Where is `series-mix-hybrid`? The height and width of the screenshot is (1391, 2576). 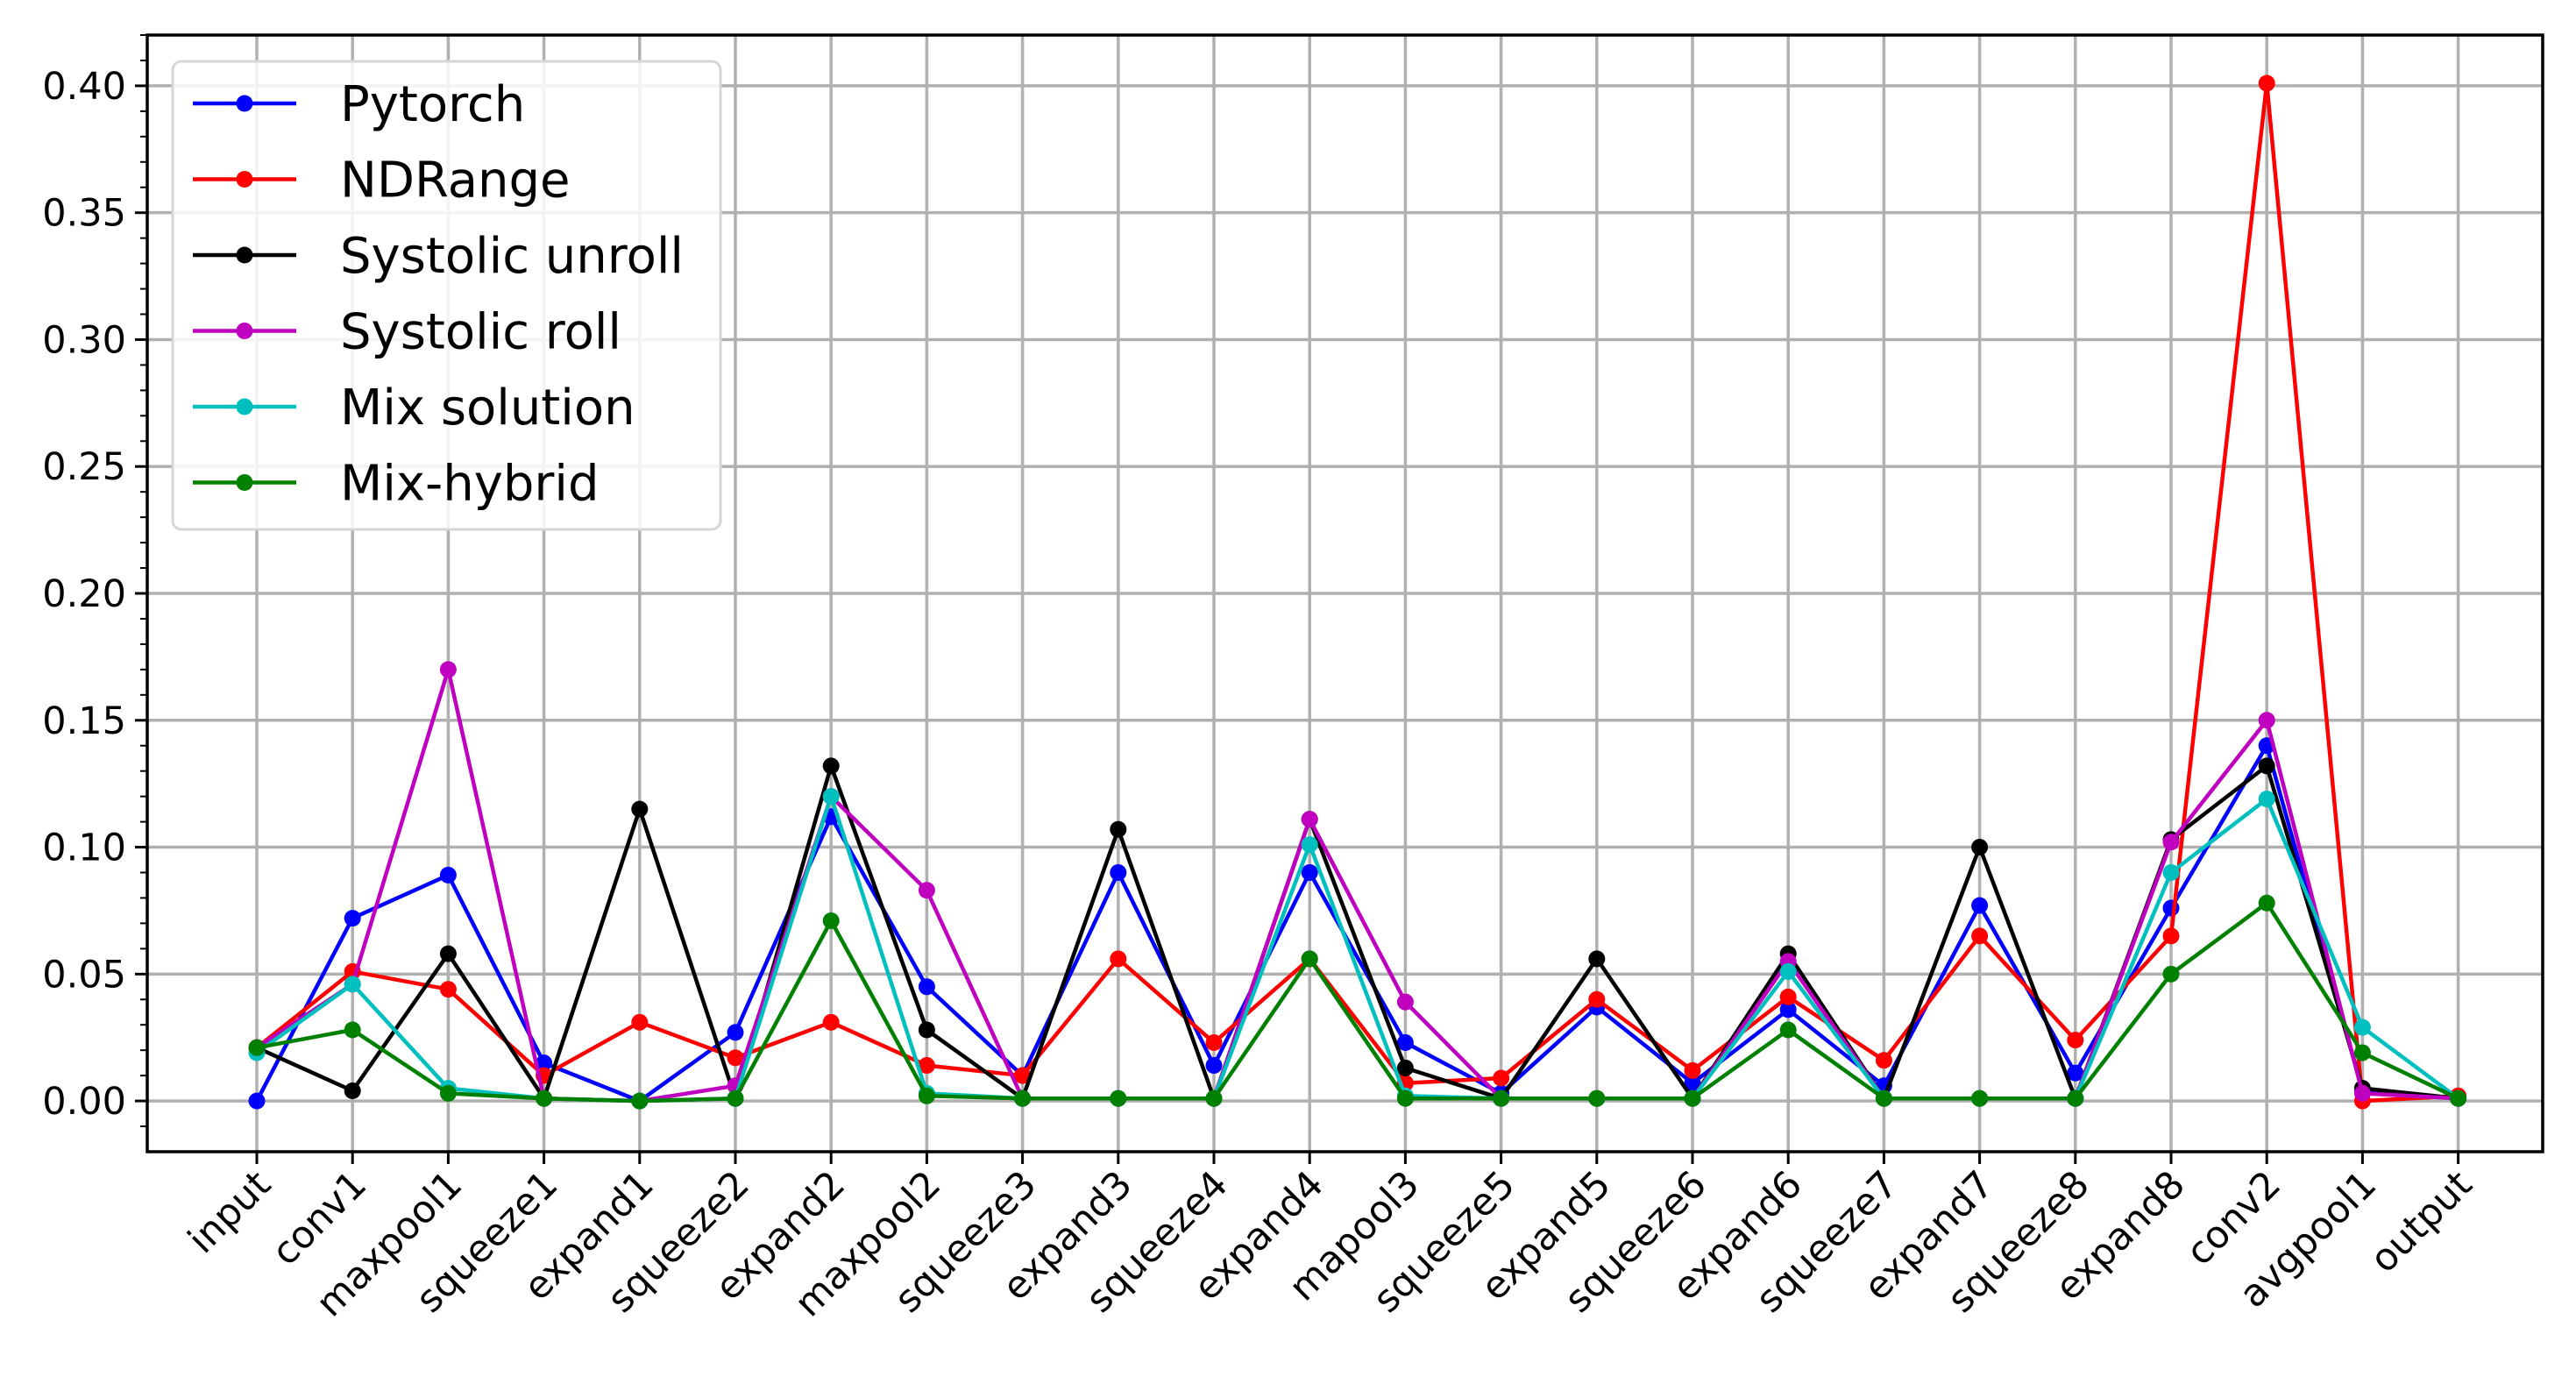 series-mix-hybrid is located at coordinates (1357, 1002).